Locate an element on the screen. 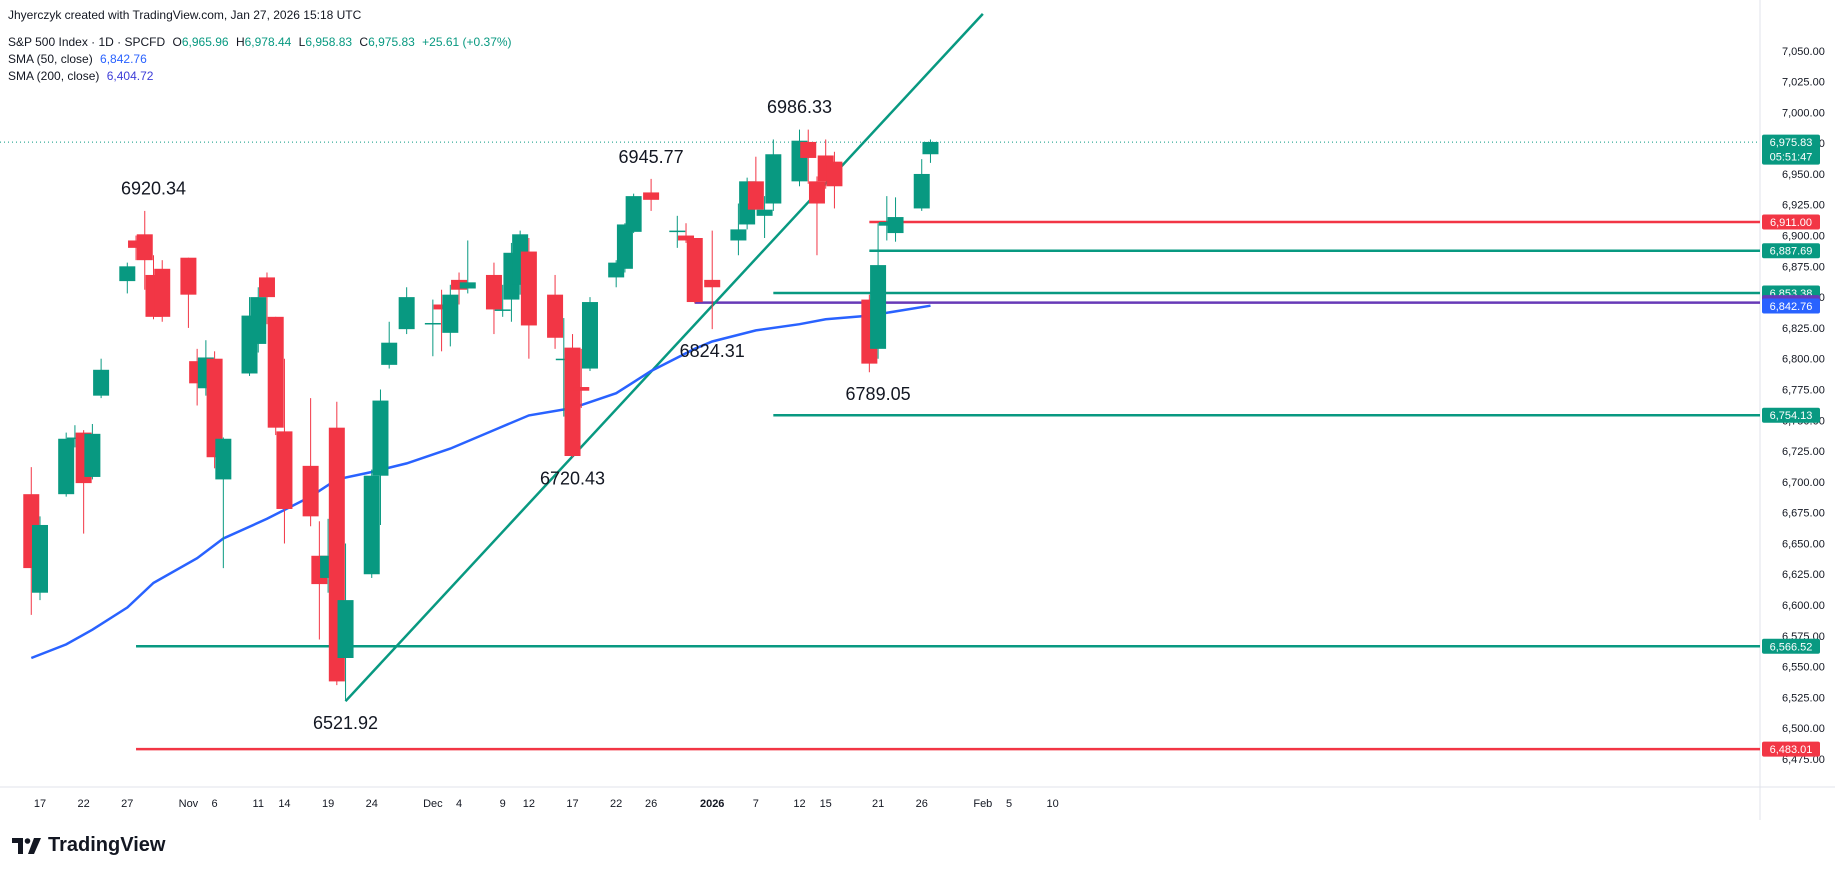 This screenshot has height=875, width=1835. legend-sma200: SMA (200, close) 6,404.72 is located at coordinates (82, 76).